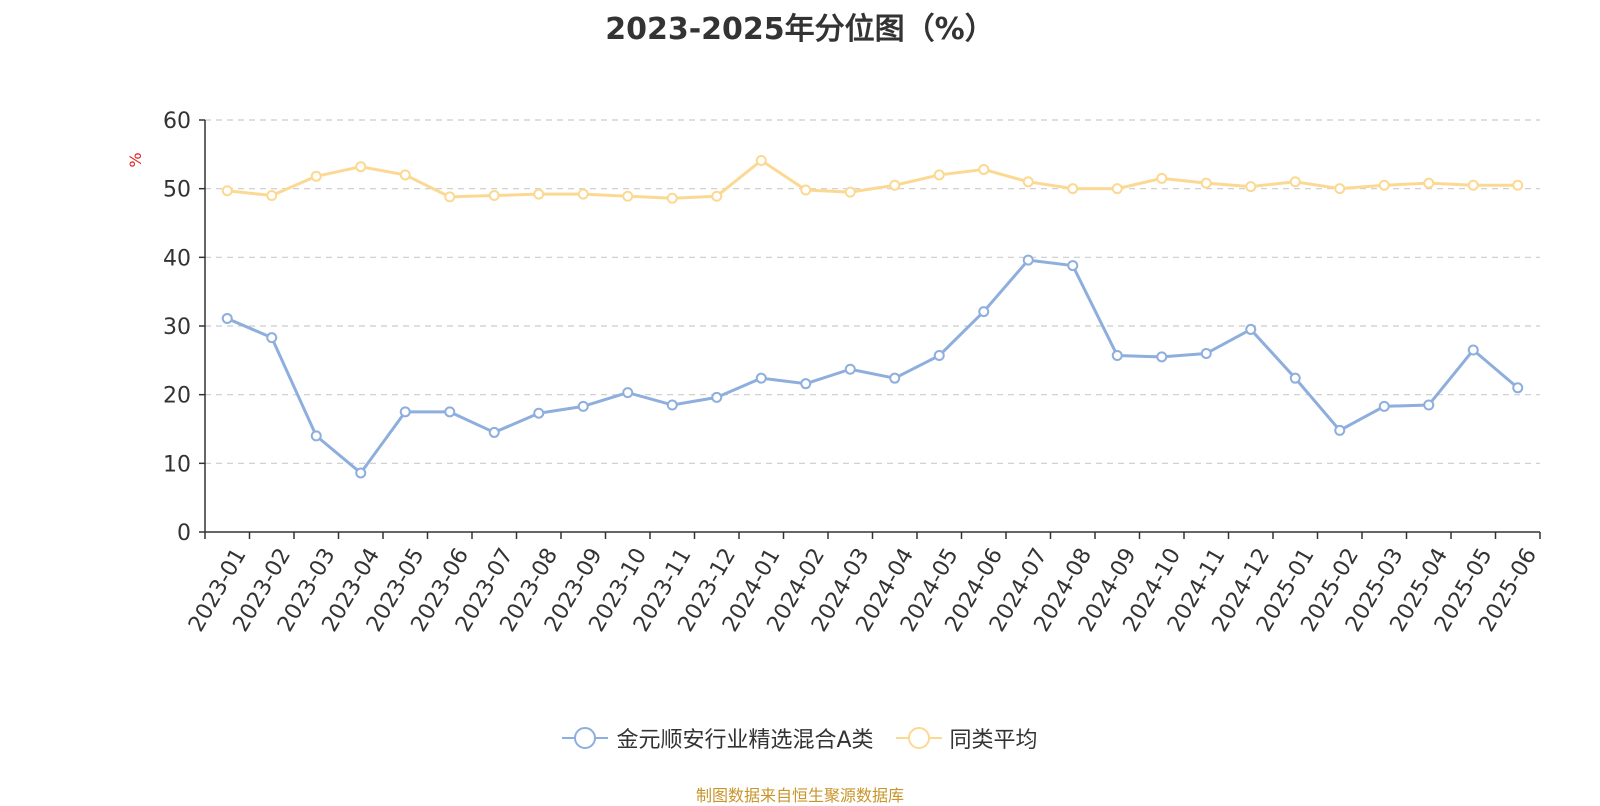 The width and height of the screenshot is (1600, 806). What do you see at coordinates (177, 258) in the screenshot?
I see `y-tick-label: 40` at bounding box center [177, 258].